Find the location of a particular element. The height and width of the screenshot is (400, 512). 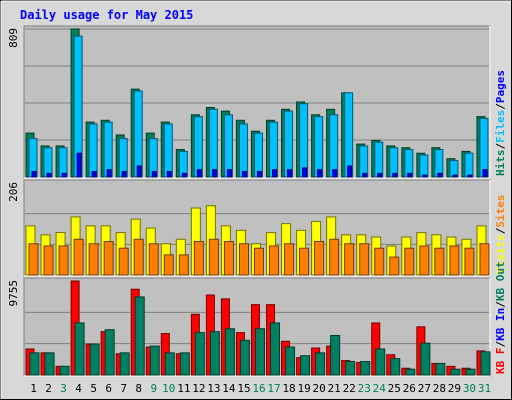

legend-entry: Files is located at coordinates (500, 126).